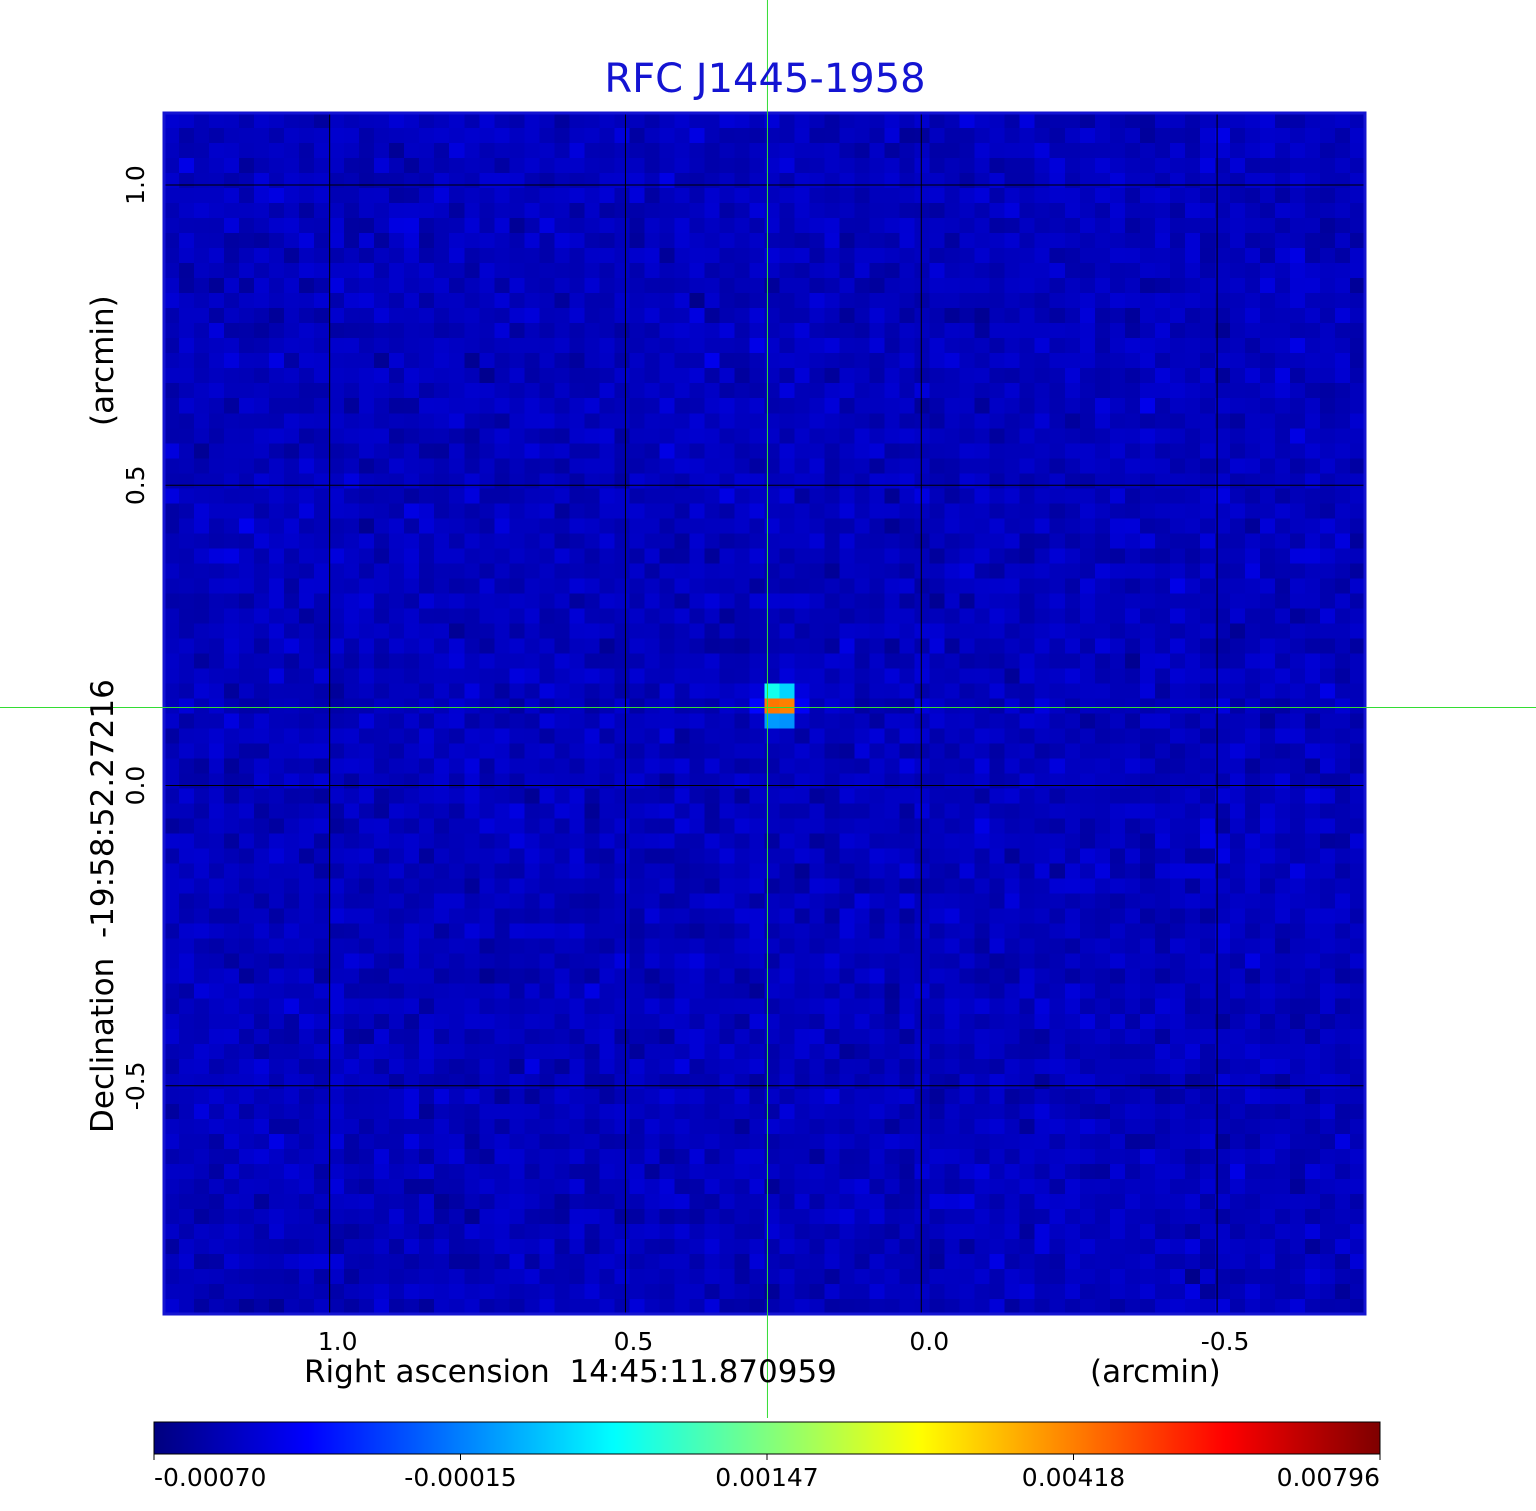  What do you see at coordinates (1073, 1477) in the screenshot?
I see `colorbar-tick-label: 0.00418` at bounding box center [1073, 1477].